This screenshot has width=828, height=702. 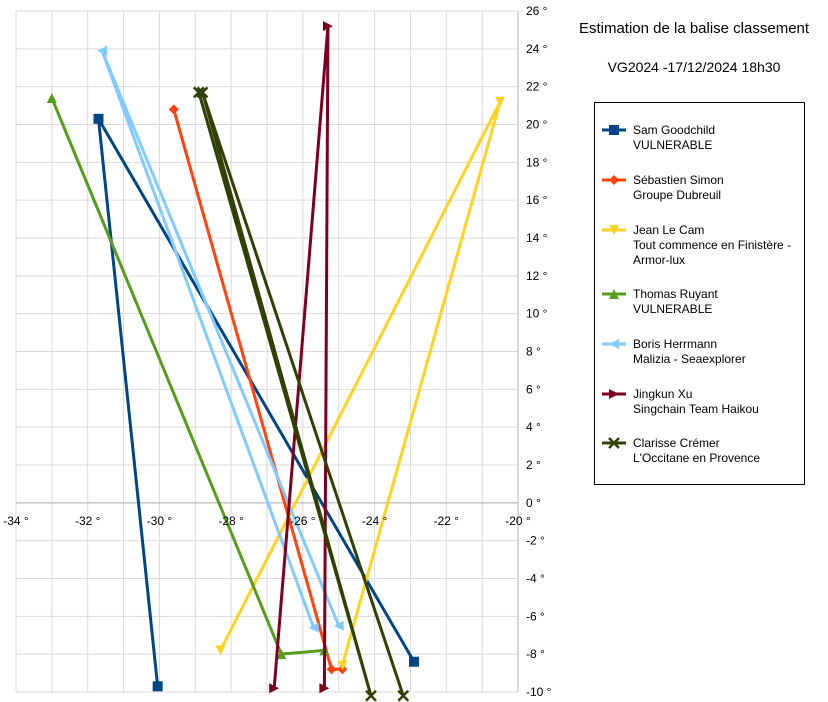 What do you see at coordinates (694, 67) in the screenshot?
I see `chart-subtitle: VG2024 -17/12/2024 18h30` at bounding box center [694, 67].